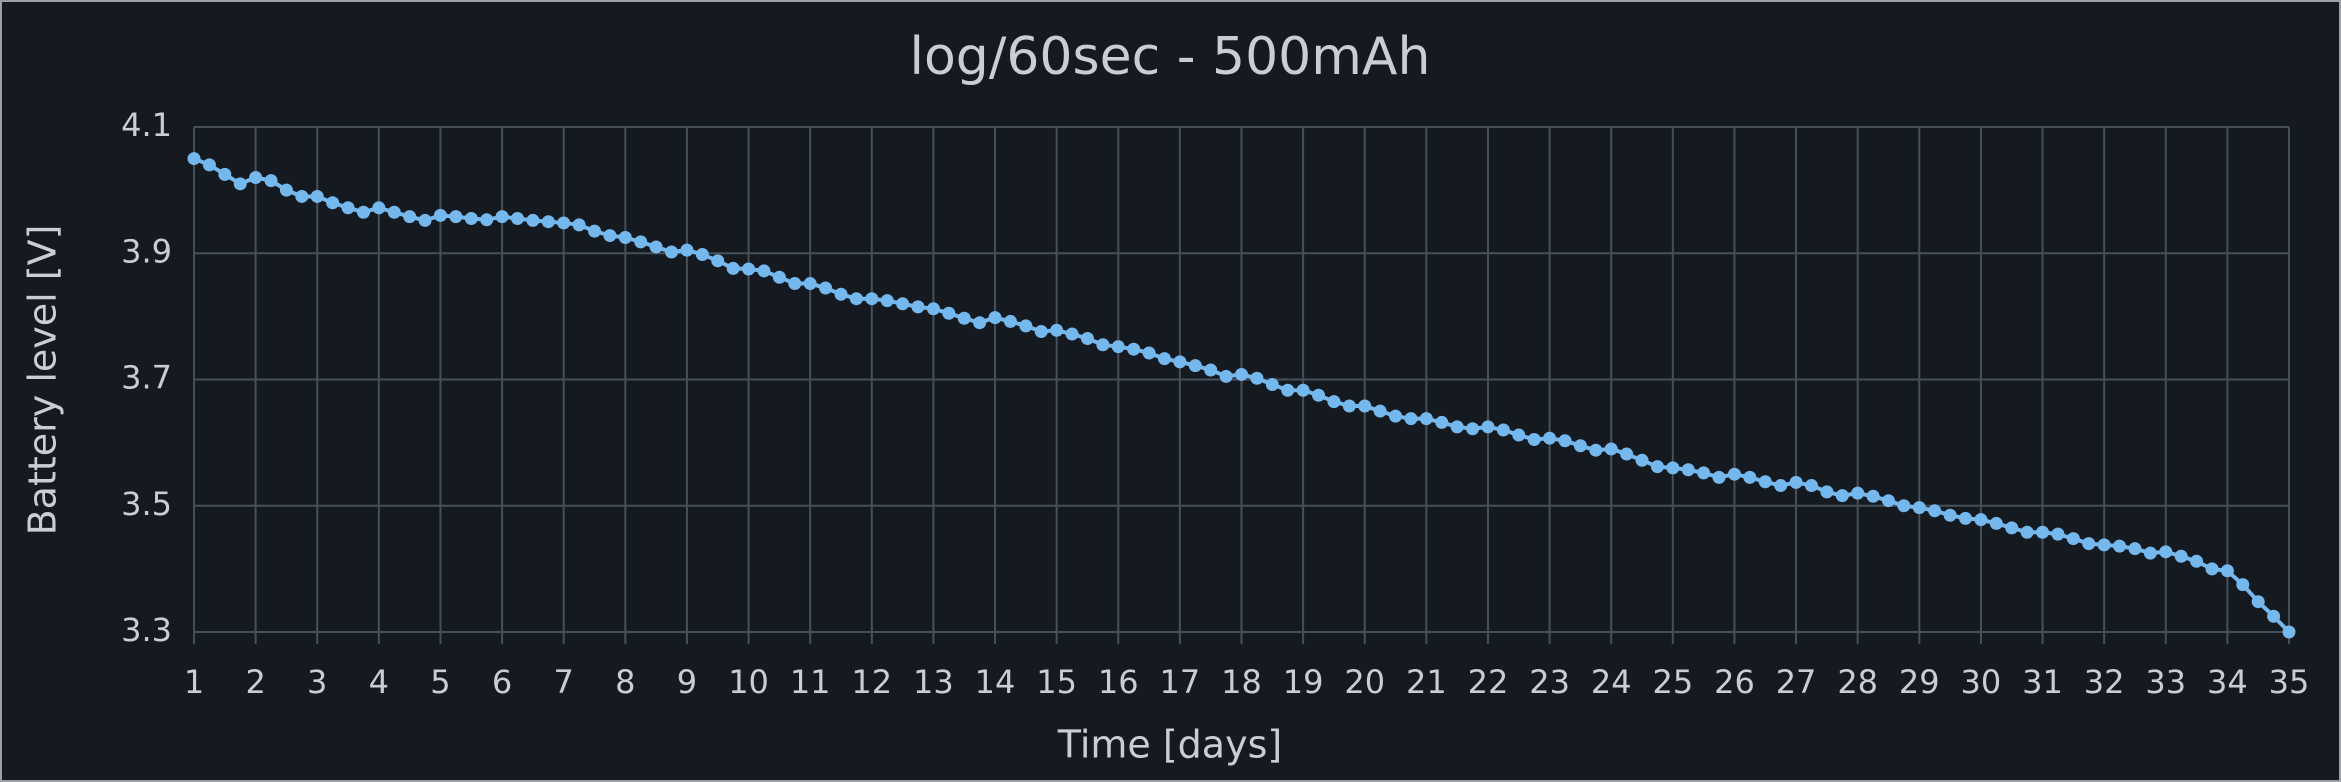 The width and height of the screenshot is (2341, 782). What do you see at coordinates (1981, 682) in the screenshot?
I see `x-tick-label: 30` at bounding box center [1981, 682].